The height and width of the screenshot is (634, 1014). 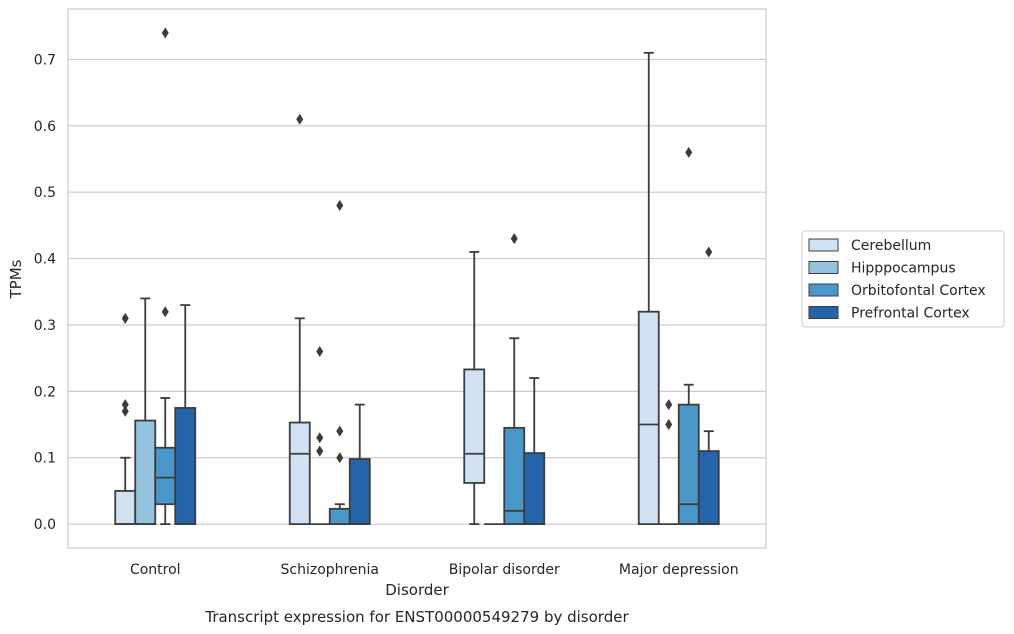 I want to click on legend-label: Hipppocampus, so click(x=903, y=269).